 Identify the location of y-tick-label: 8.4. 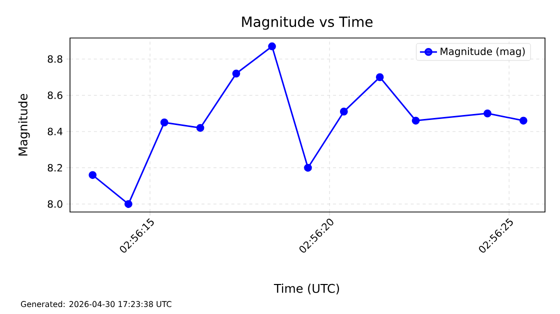
(55, 132).